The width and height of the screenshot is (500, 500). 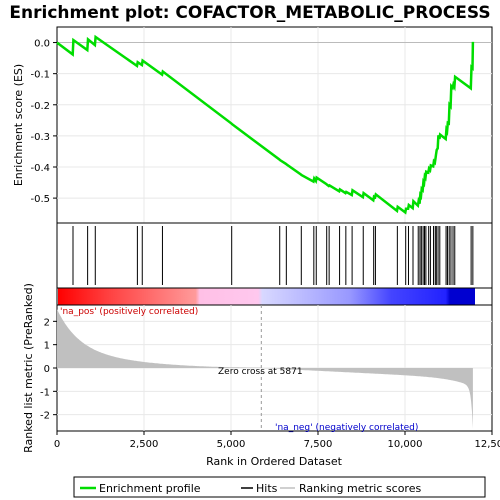 What do you see at coordinates (150, 488) in the screenshot?
I see `legend-profile-label: Enrichment profile` at bounding box center [150, 488].